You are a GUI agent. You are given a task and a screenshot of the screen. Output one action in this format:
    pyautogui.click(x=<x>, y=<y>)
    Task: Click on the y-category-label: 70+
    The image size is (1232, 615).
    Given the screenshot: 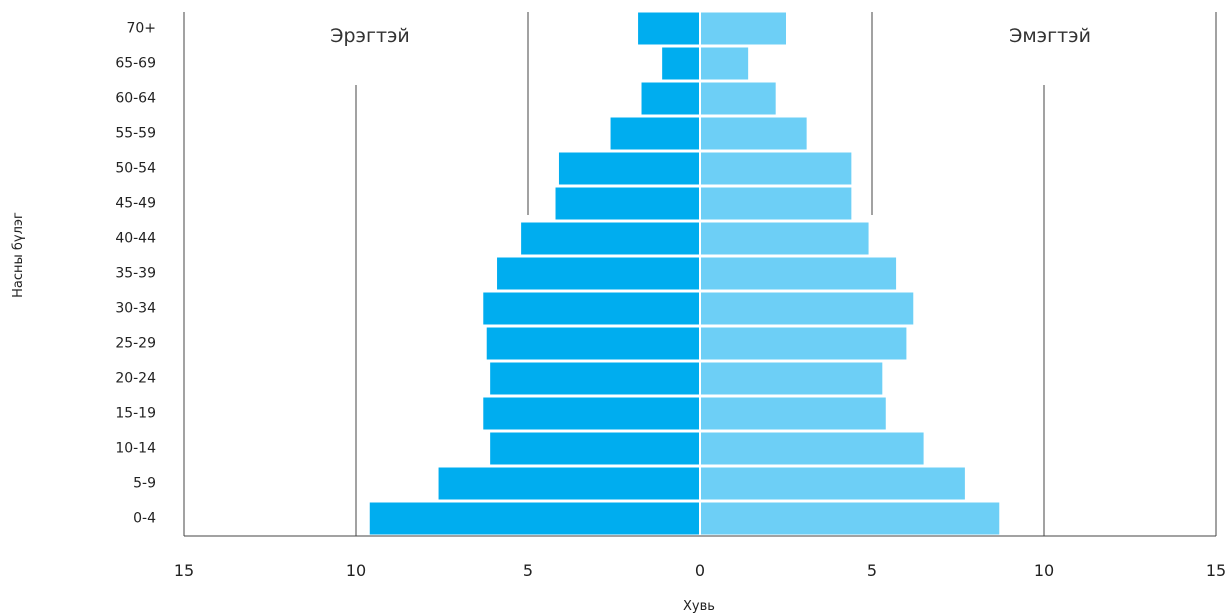 What is the action you would take?
    pyautogui.click(x=141, y=29)
    